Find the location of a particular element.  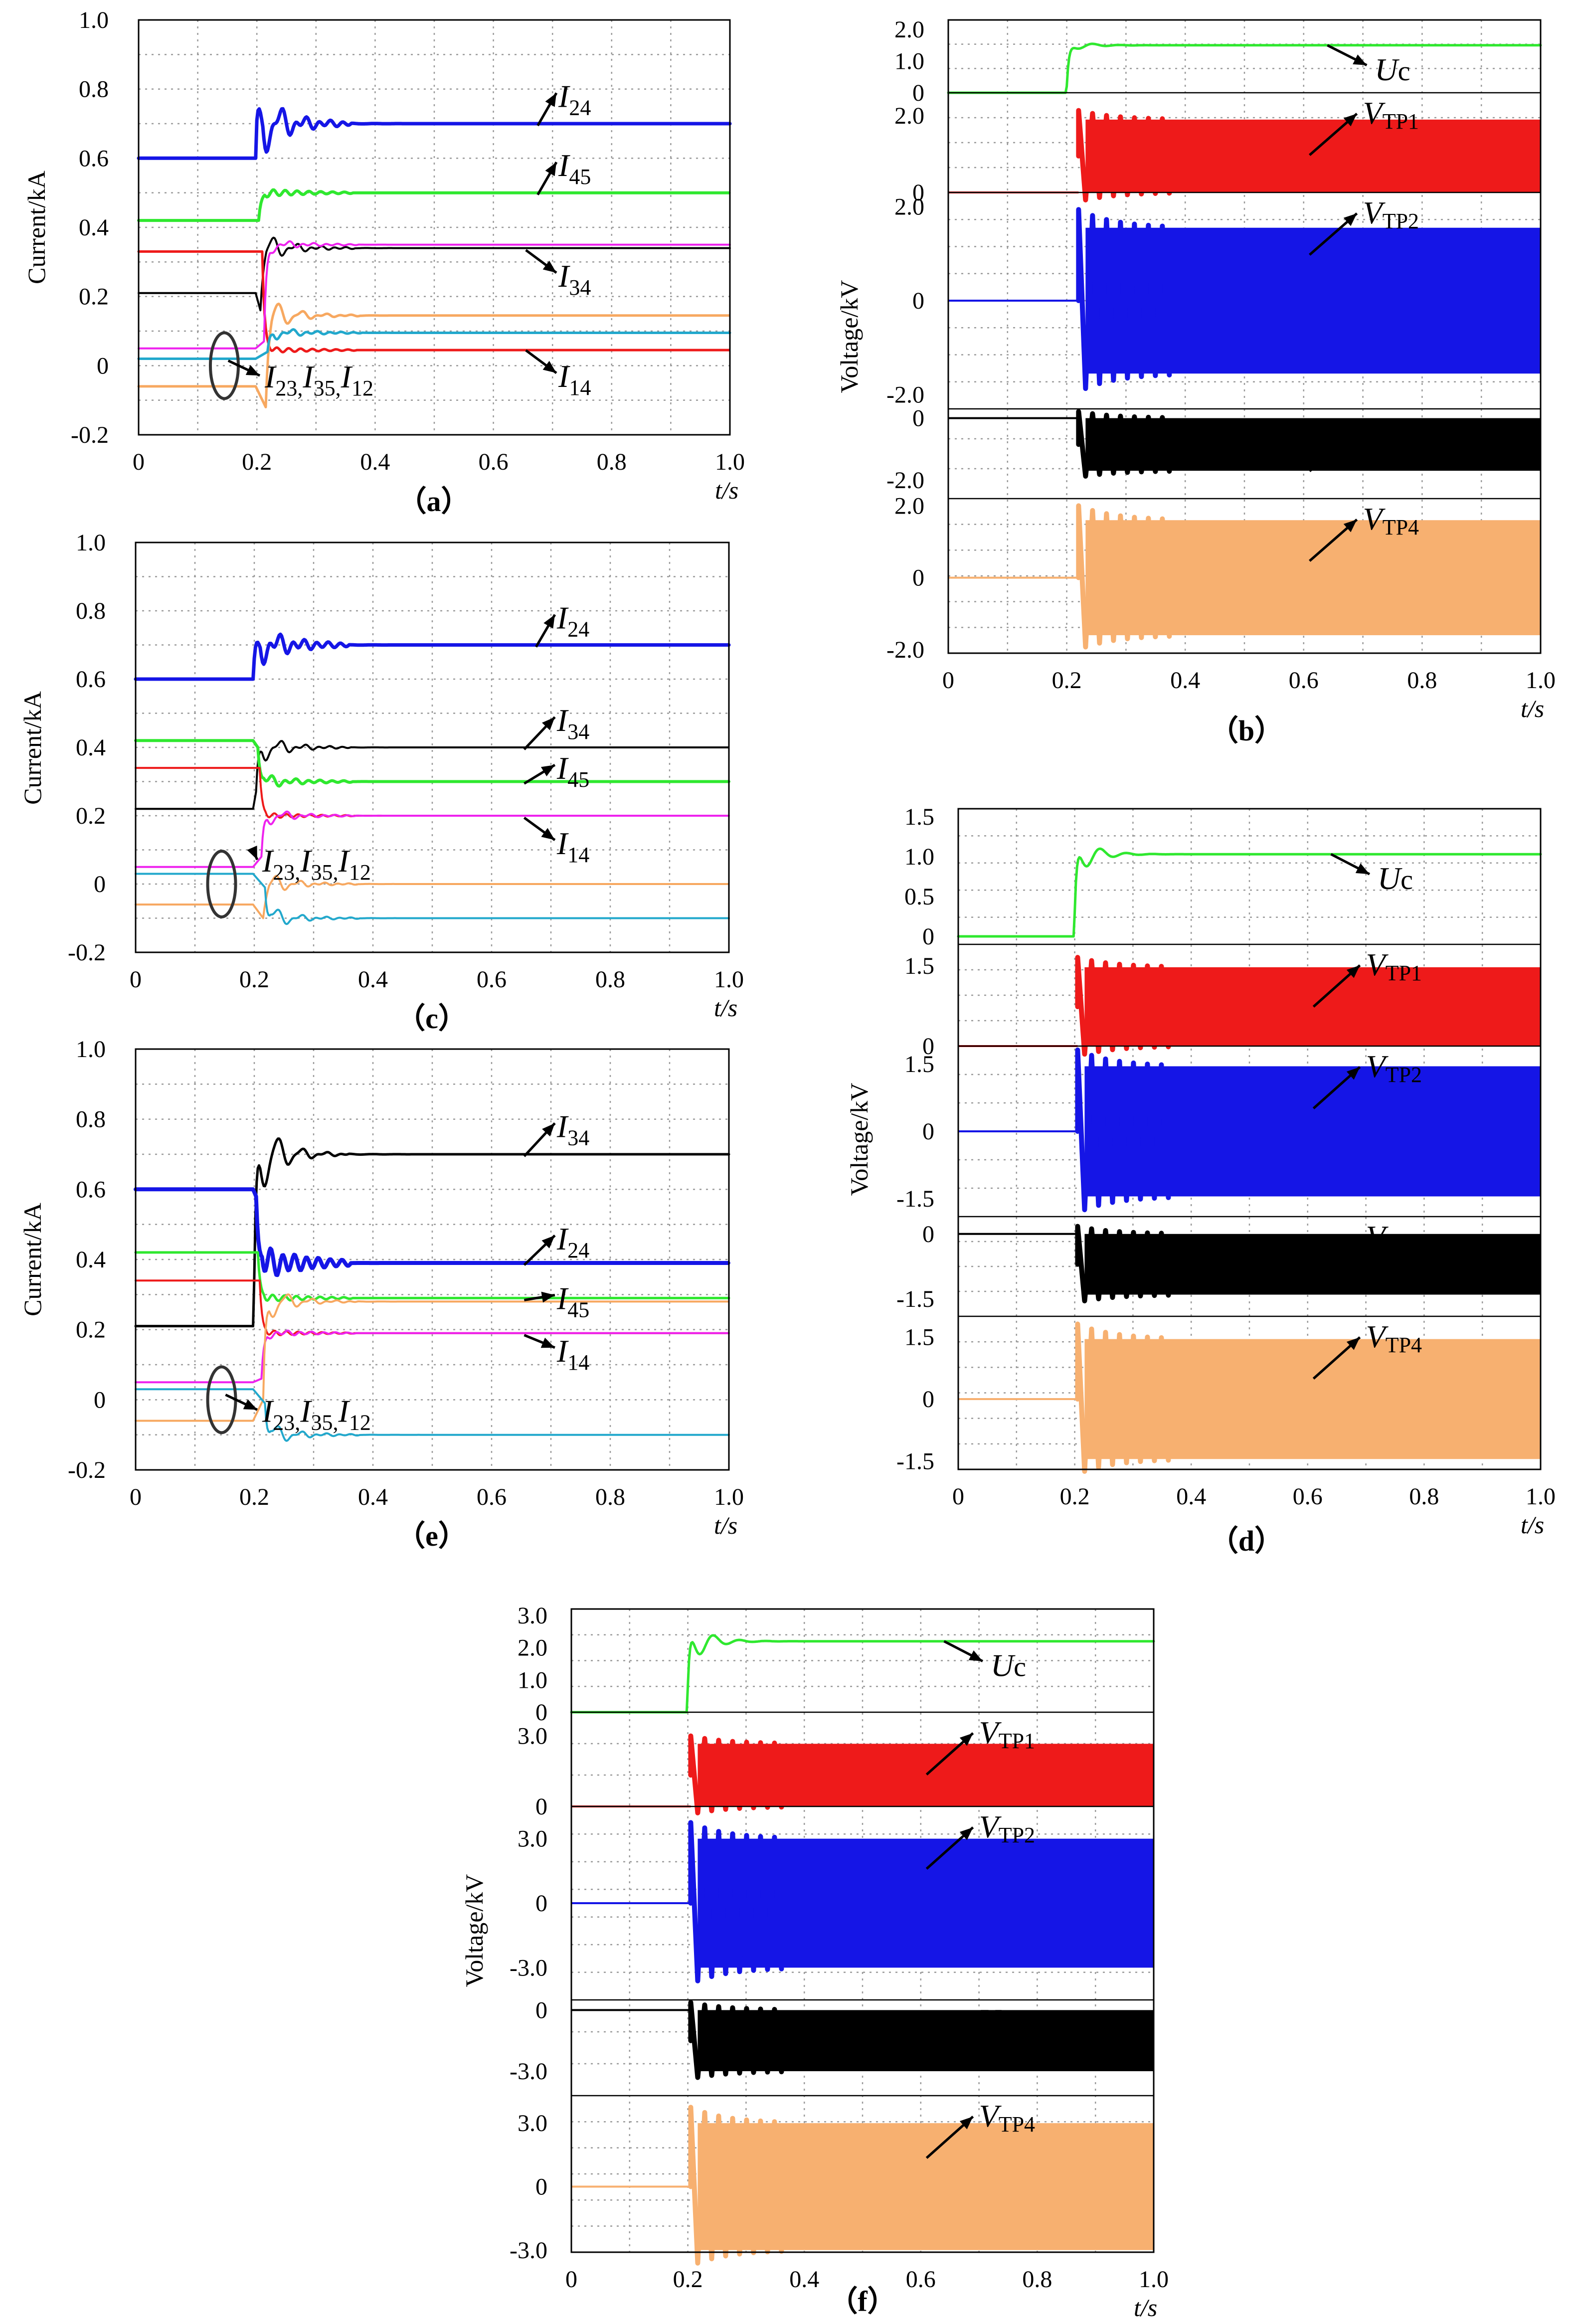

label-arrow-VTP2-head is located at coordinates (966, 1833).